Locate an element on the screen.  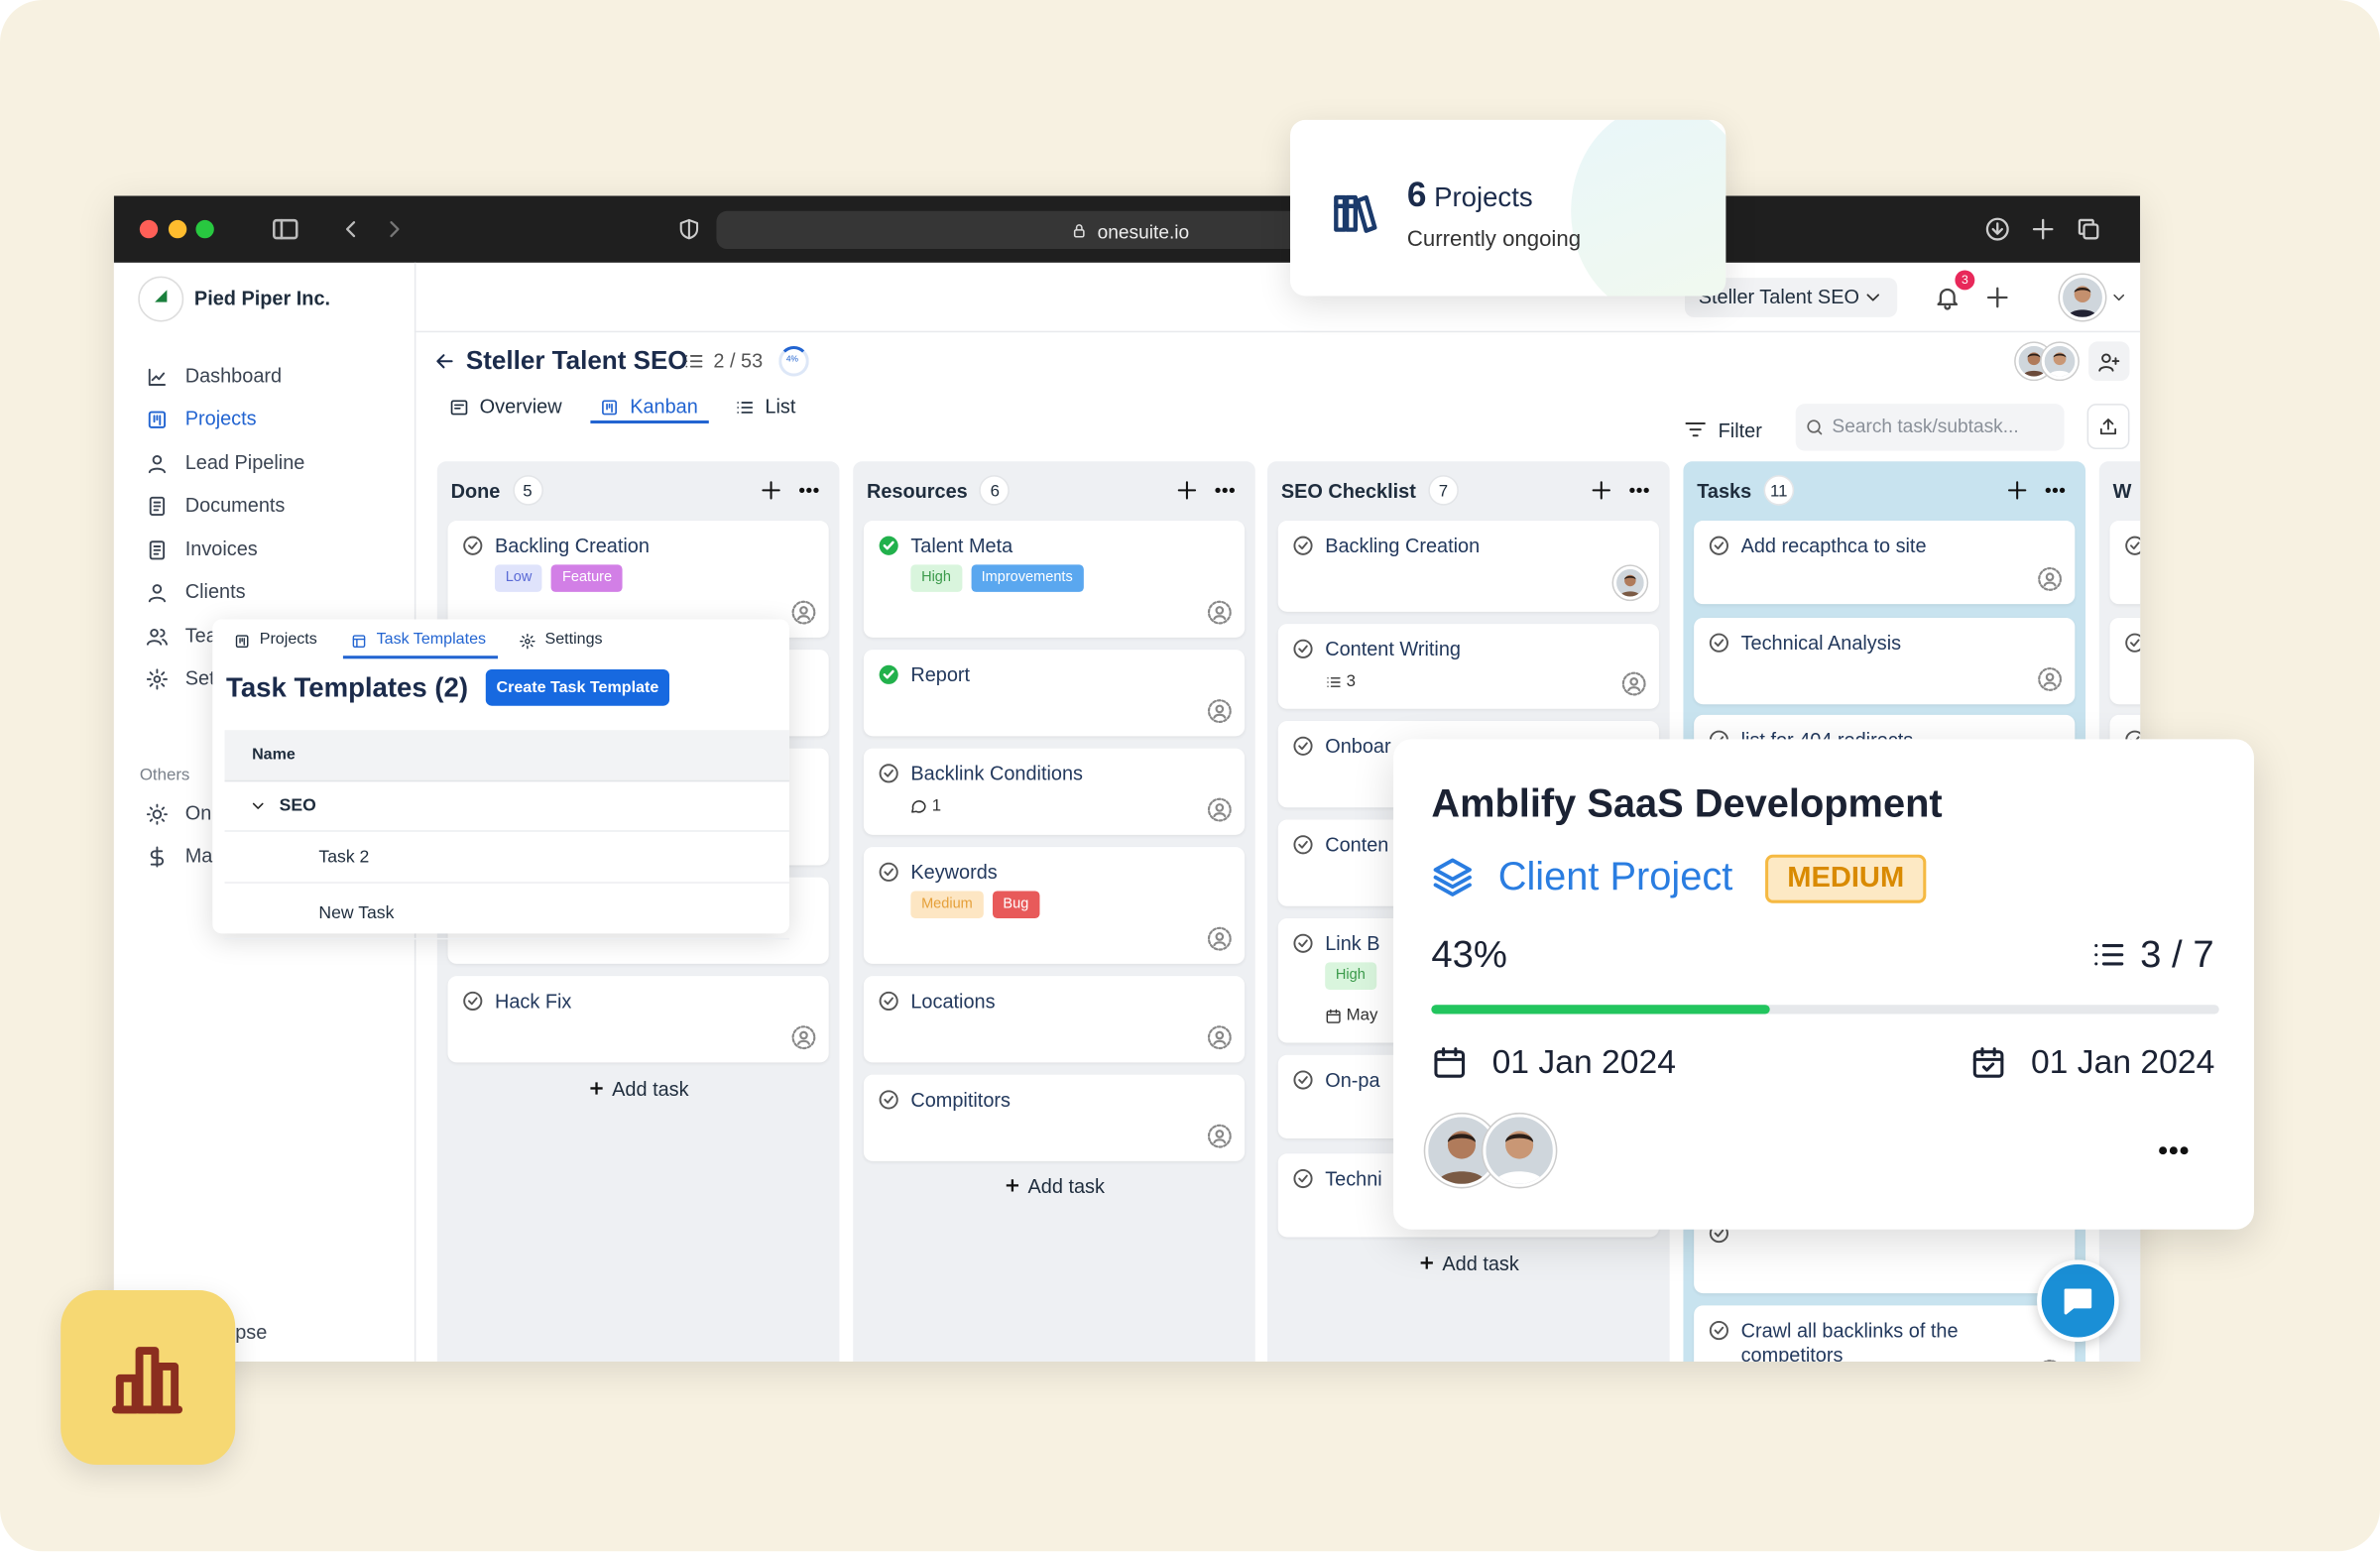
nav-item: Invoices is located at coordinates (221, 548).